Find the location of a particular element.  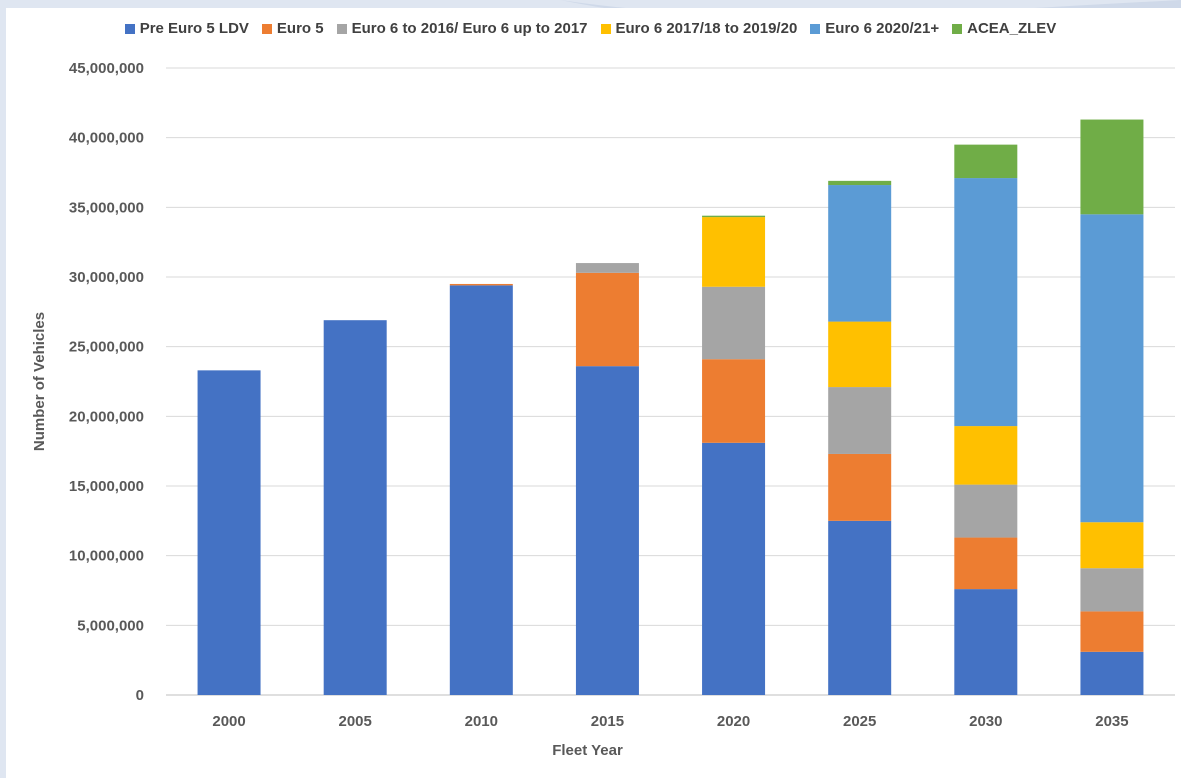

legend-label: Euro 6 2020/21+ is located at coordinates (882, 28).